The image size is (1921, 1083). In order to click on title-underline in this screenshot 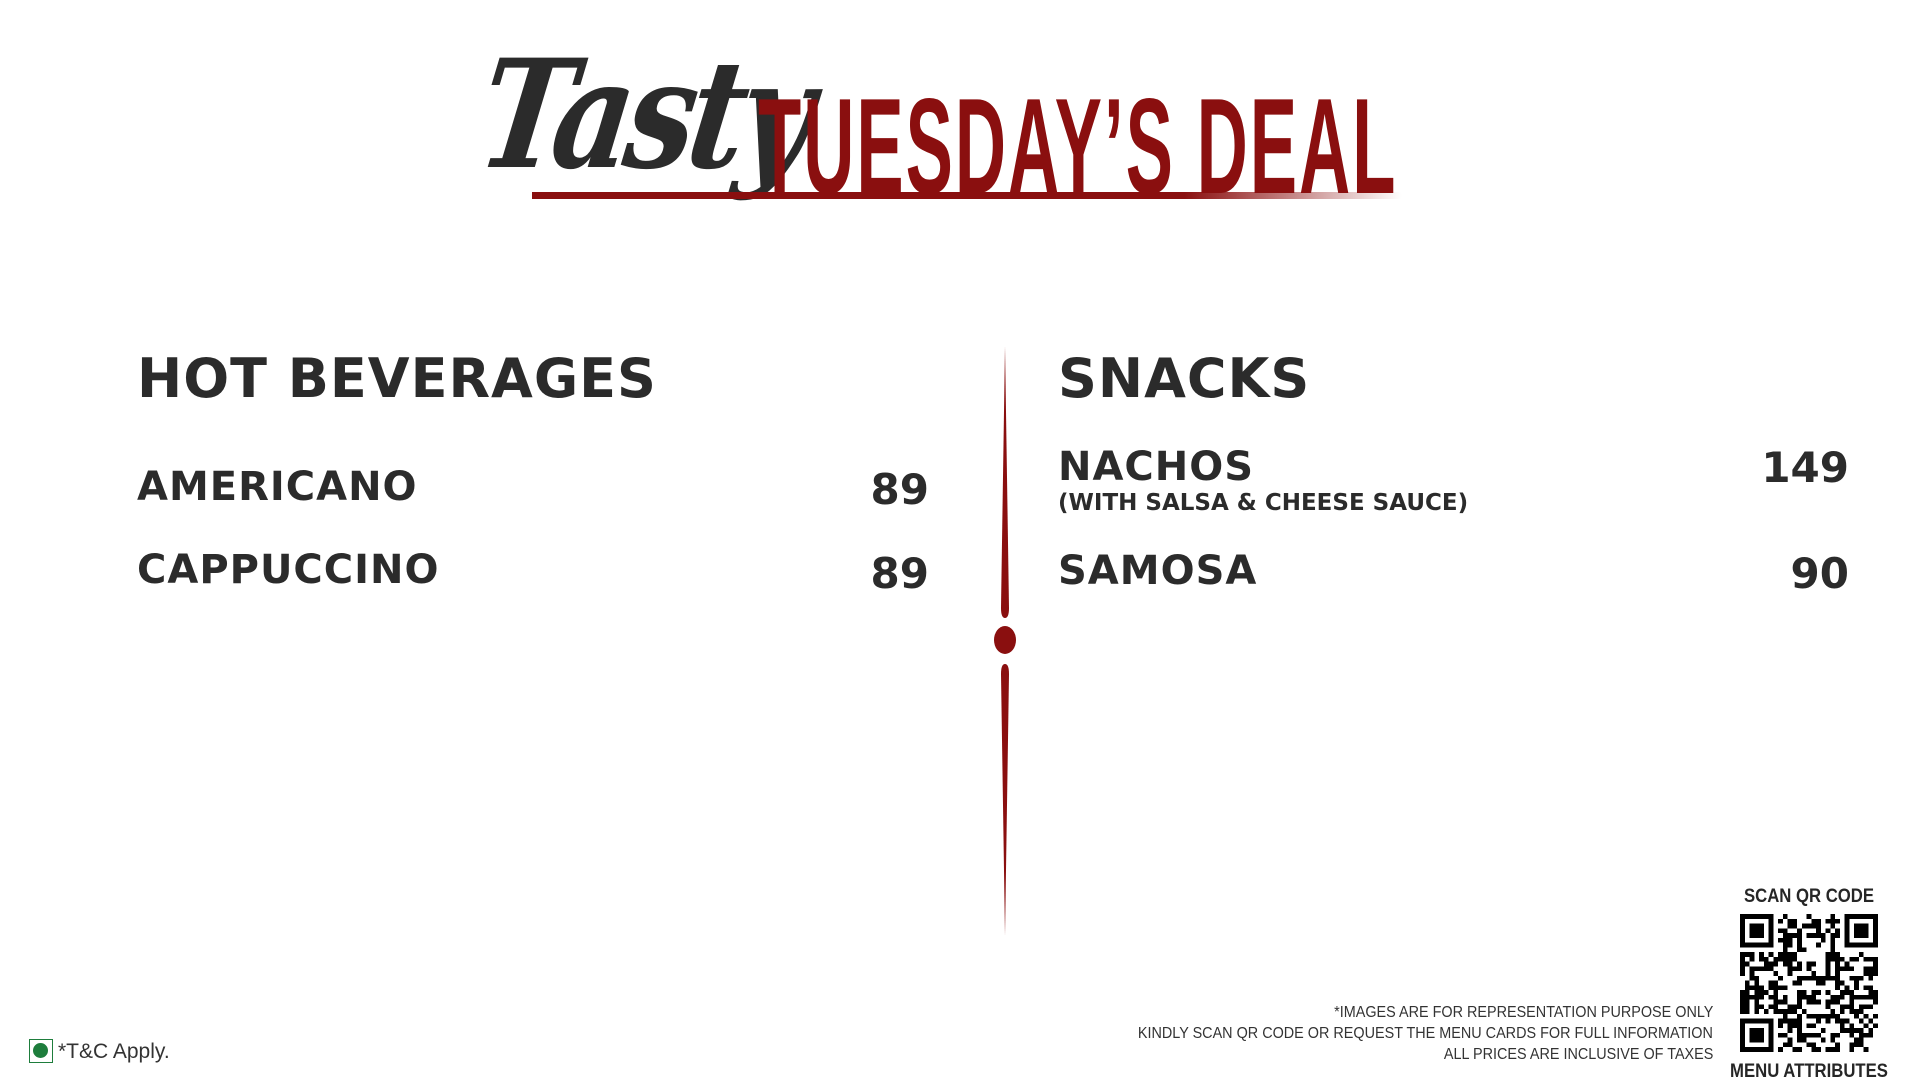, I will do `click(967, 195)`.